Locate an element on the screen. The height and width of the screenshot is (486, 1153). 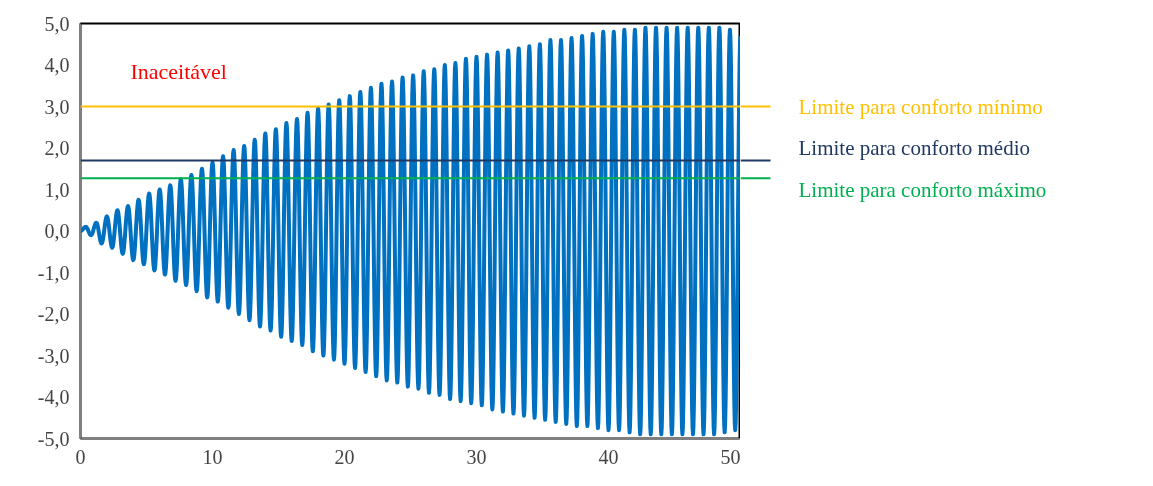
y-tick-label: -3,0 is located at coordinates (53, 355).